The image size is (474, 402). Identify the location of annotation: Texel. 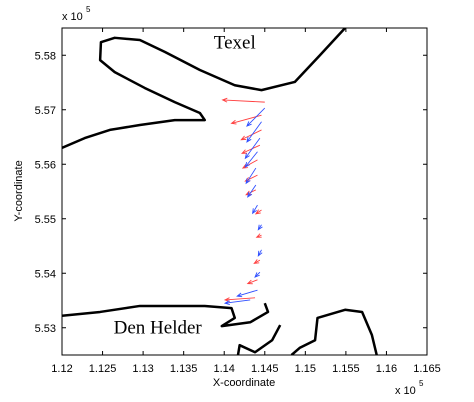
(235, 43).